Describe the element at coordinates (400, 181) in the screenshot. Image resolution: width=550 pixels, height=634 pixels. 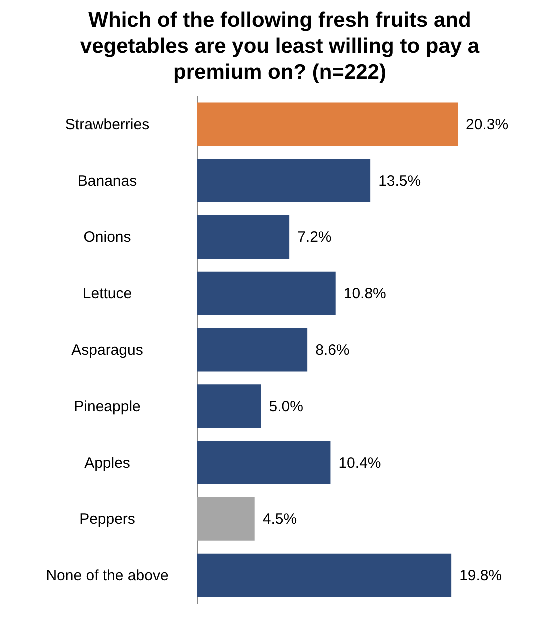
I see `data-label: 13.5%` at that location.